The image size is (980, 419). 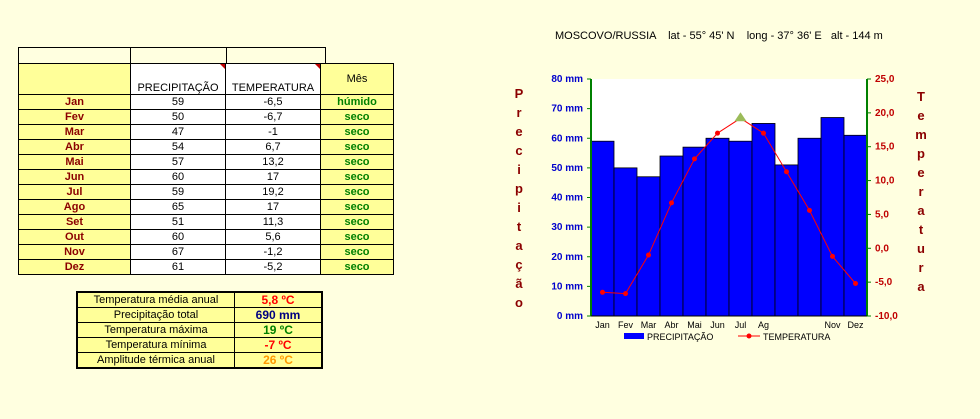 What do you see at coordinates (882, 248) in the screenshot?
I see `right-tick-label: 0,0` at bounding box center [882, 248].